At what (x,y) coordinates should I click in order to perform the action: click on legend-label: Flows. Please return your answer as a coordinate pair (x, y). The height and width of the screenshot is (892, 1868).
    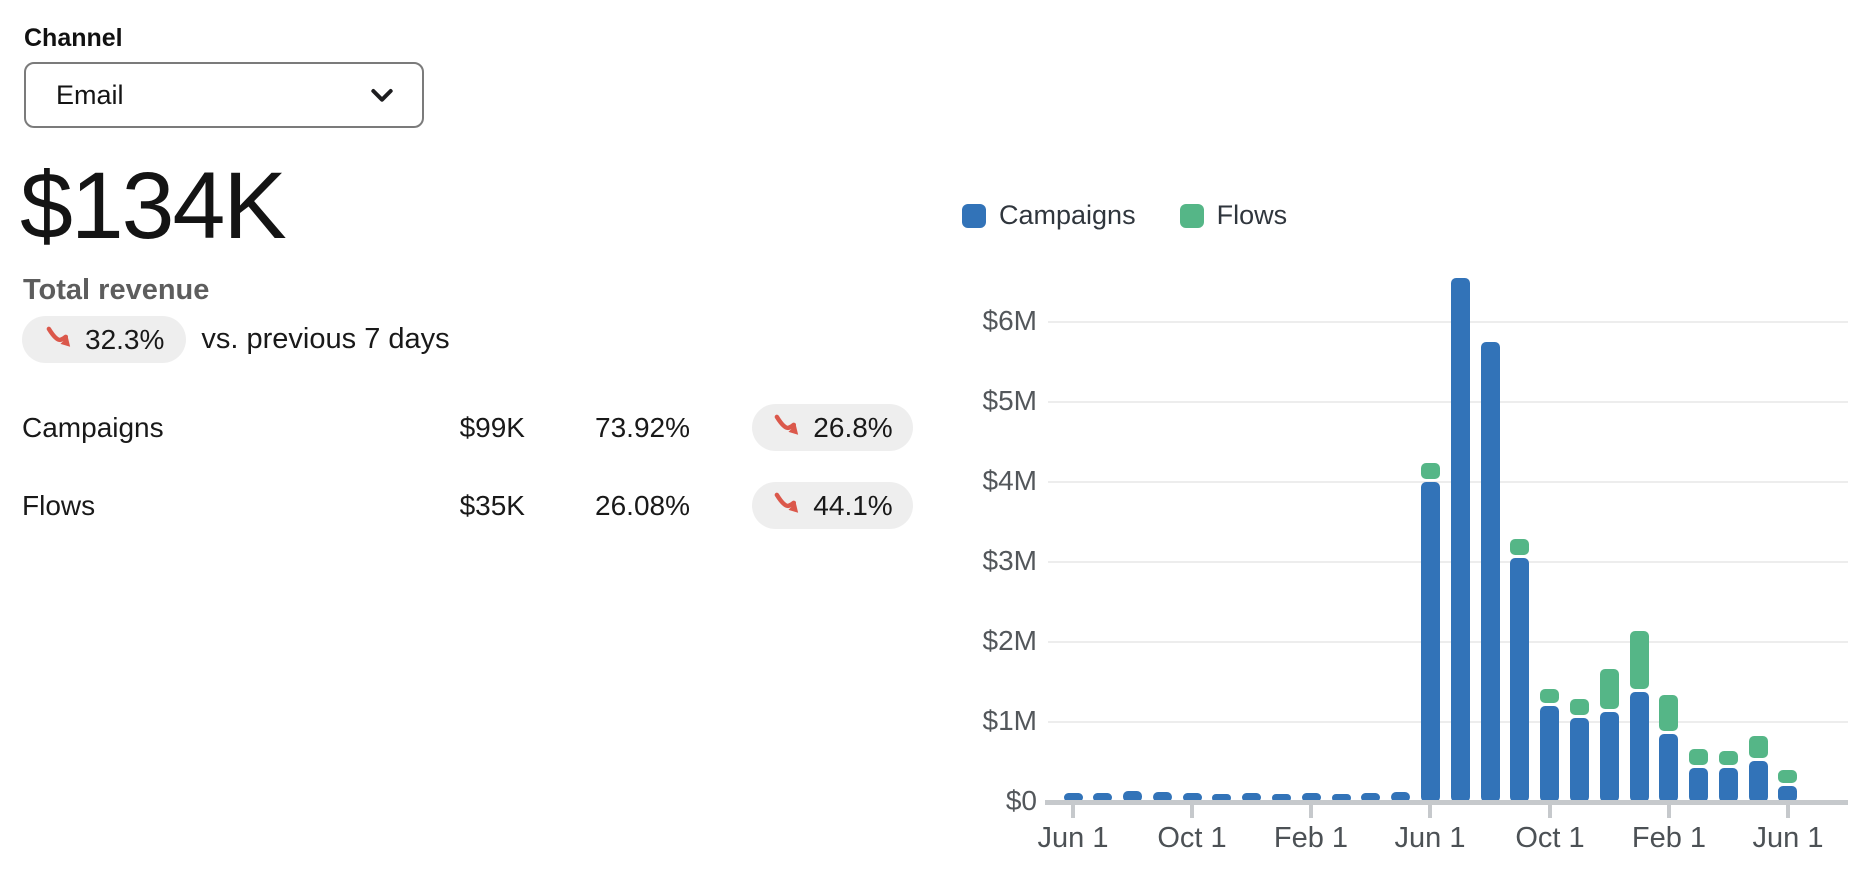
    Looking at the image, I should click on (1252, 215).